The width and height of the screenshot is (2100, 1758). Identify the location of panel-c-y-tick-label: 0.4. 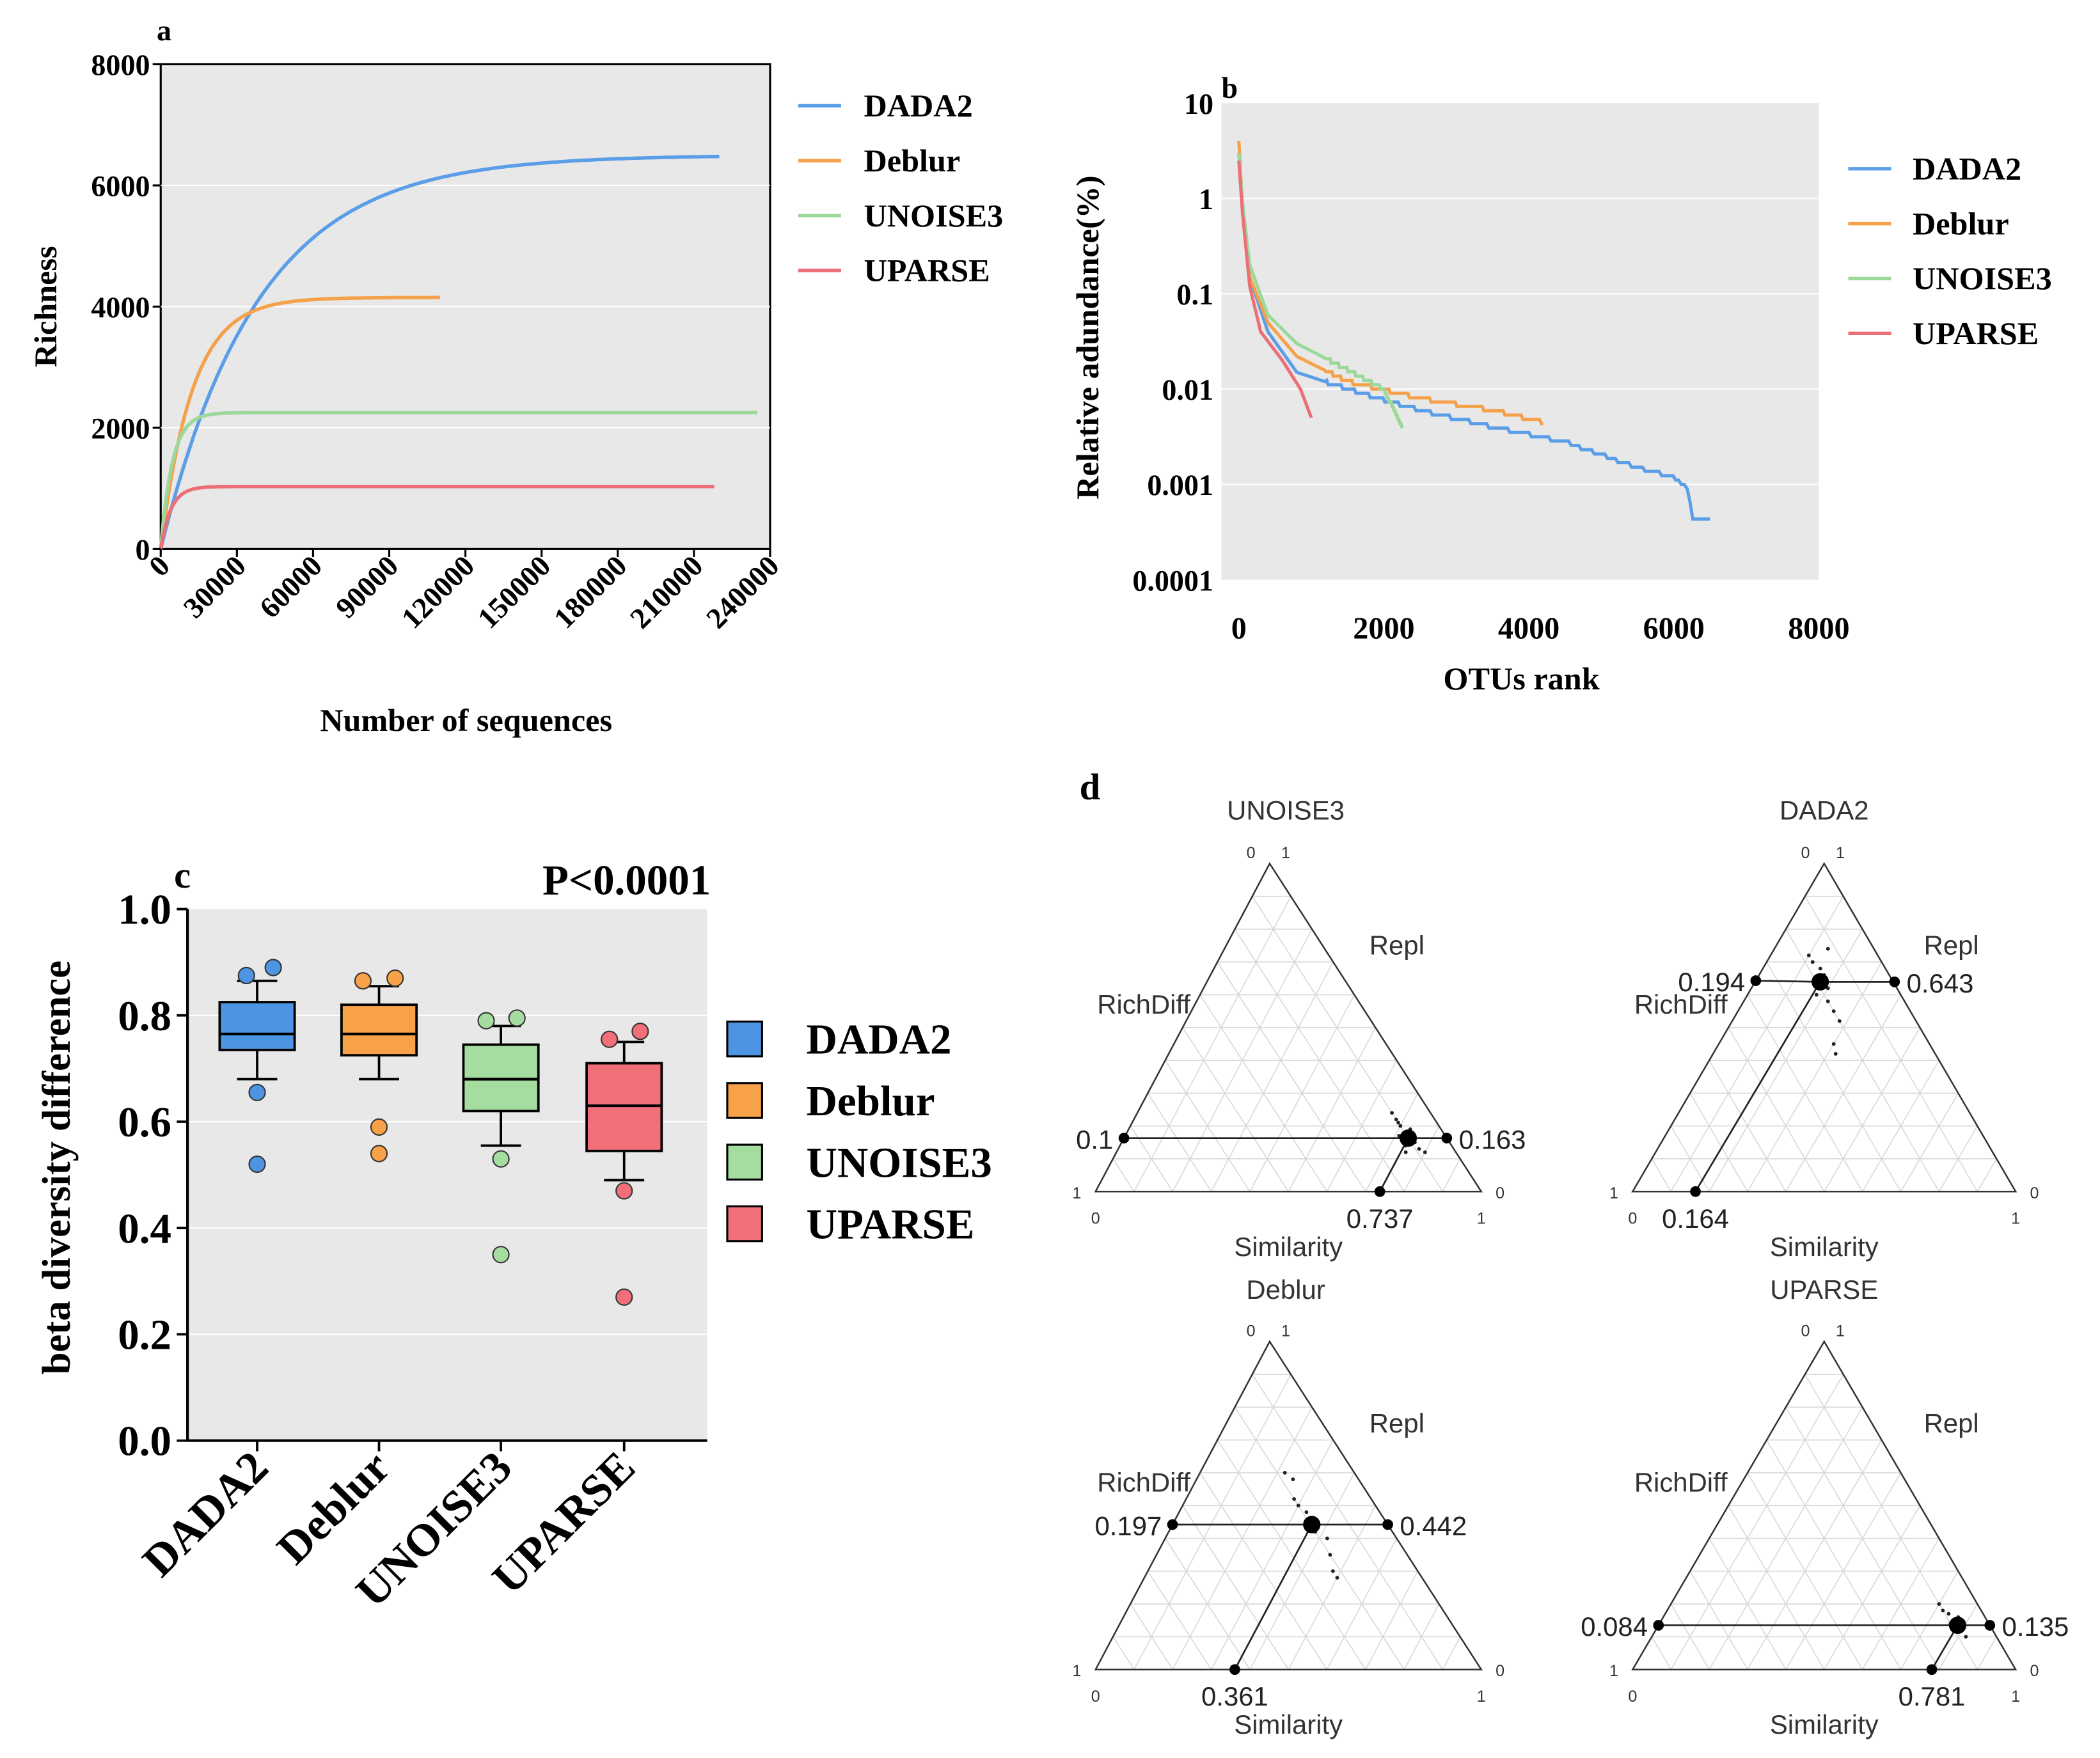
(144, 1228).